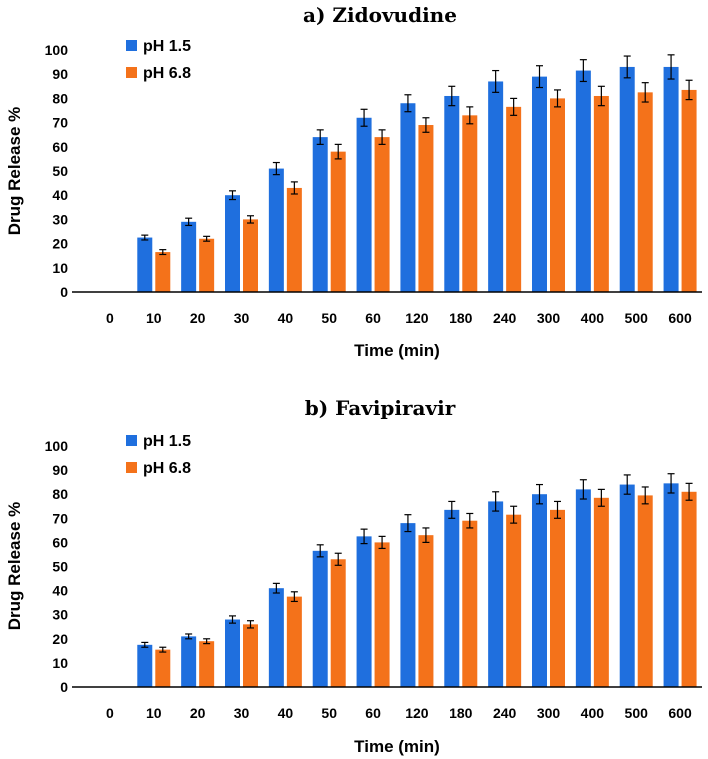  Describe the element at coordinates (198, 713) in the screenshot. I see `x-tick-label: 20` at that location.